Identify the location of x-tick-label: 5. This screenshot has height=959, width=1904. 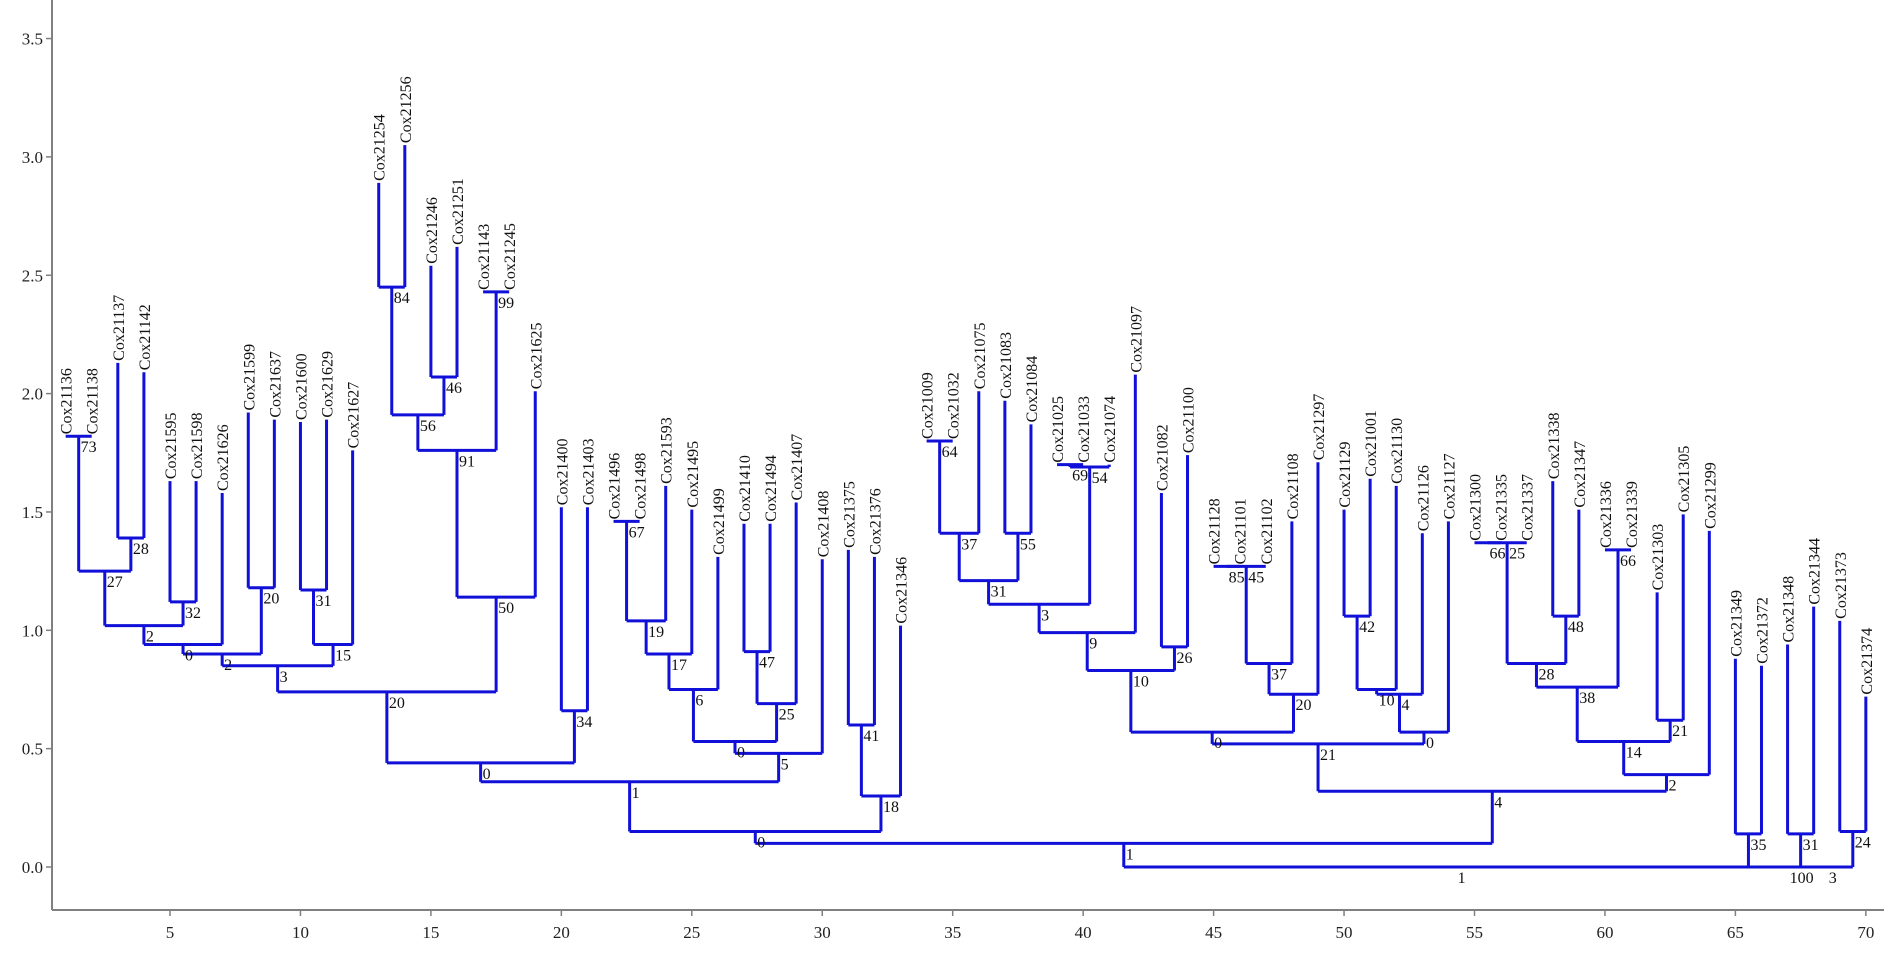
(170, 932).